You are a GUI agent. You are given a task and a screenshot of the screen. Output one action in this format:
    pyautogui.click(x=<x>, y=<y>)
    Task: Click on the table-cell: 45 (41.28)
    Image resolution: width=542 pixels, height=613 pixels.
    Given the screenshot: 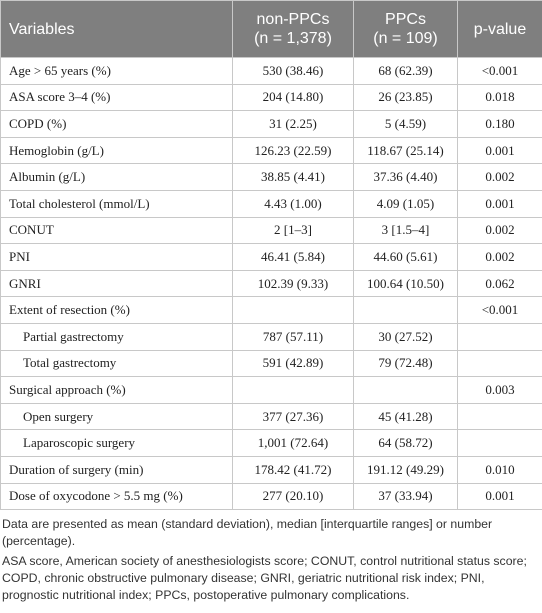 What is the action you would take?
    pyautogui.click(x=405, y=416)
    